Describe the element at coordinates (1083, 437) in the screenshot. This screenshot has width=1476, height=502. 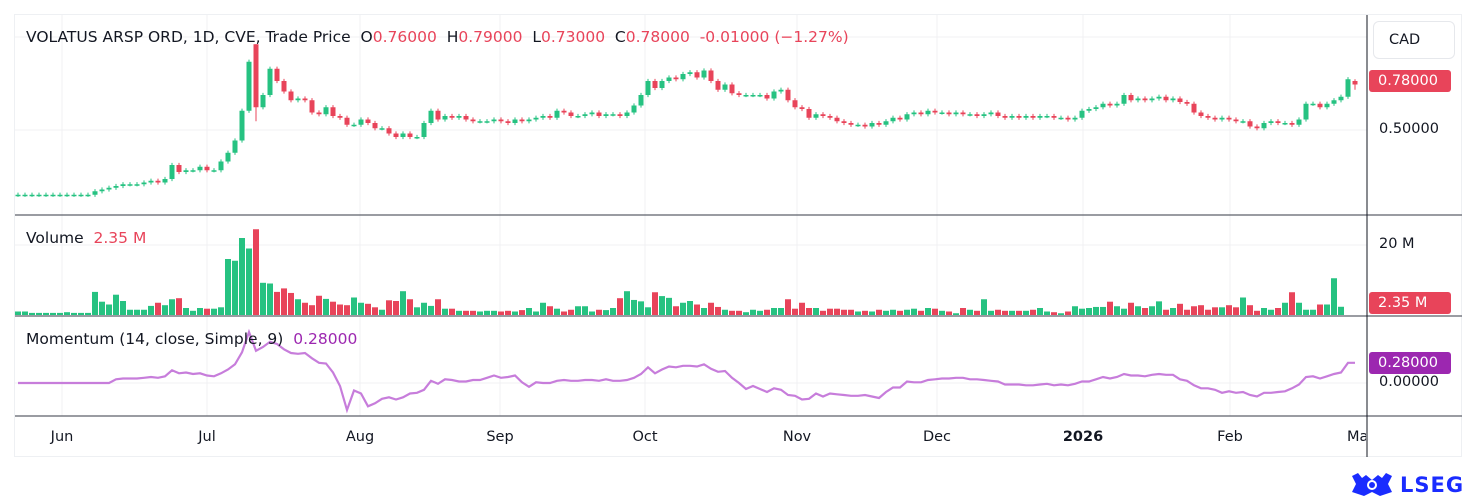
I see `time-label-year: 2026` at that location.